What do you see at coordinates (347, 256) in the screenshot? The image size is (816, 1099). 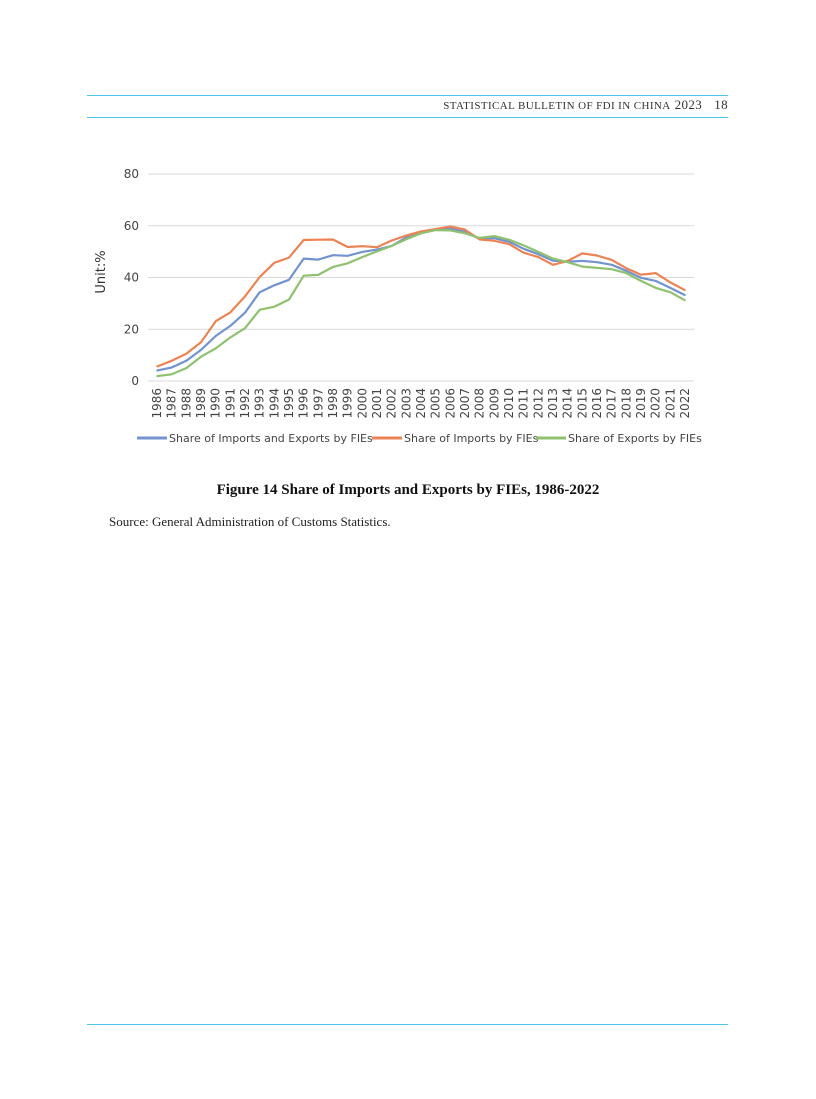 I see `data-point-0-1999` at bounding box center [347, 256].